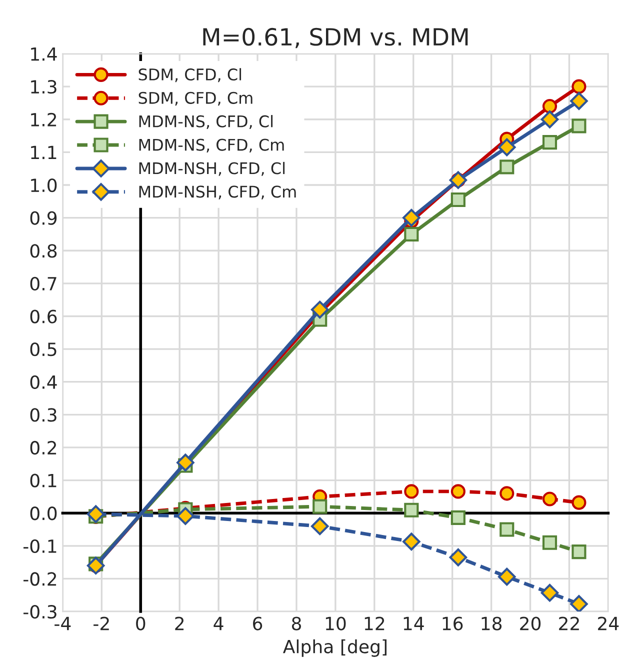  Describe the element at coordinates (336, 623) in the screenshot. I see `x-tick-label: 10` at that location.